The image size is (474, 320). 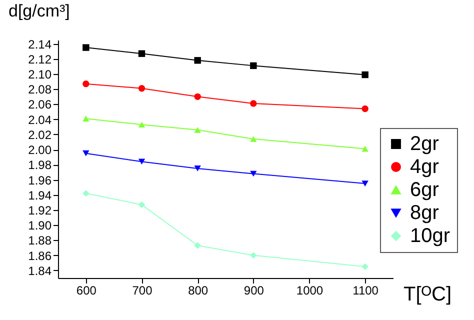 I want to click on legend-label: 6gr, so click(x=425, y=190).